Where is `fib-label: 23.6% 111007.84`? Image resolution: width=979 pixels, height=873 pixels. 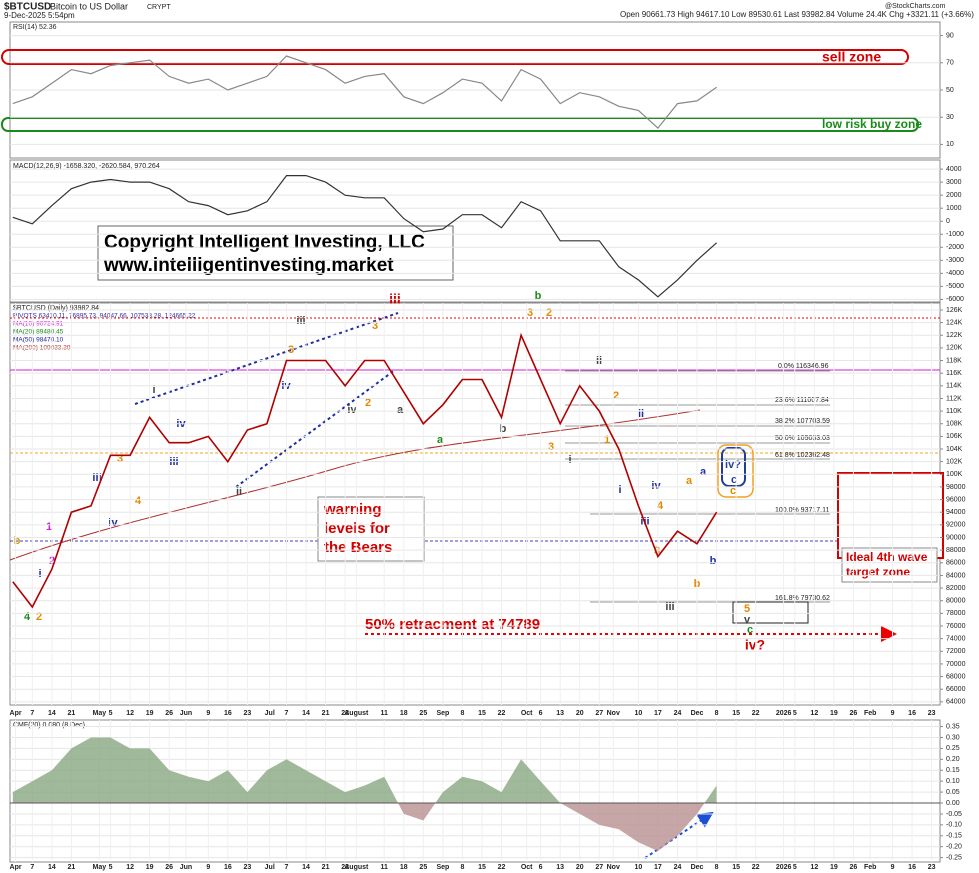
fib-label: 23.6% 111007.84 is located at coordinates (802, 400).